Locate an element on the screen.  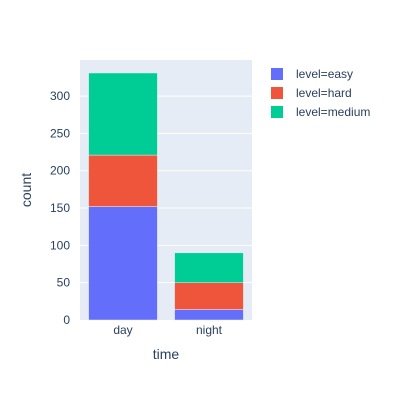
x-tick-label: day is located at coordinates (122, 330).